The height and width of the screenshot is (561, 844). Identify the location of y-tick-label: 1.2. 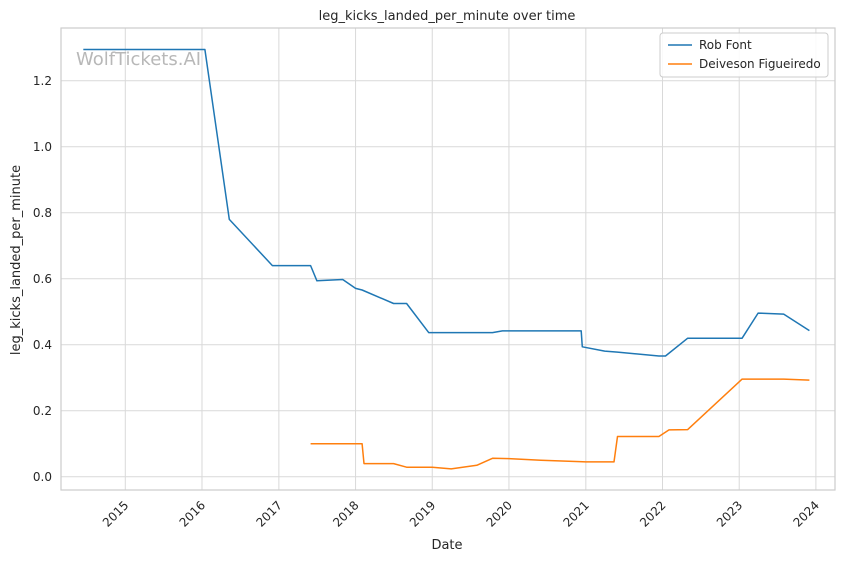
(42, 81).